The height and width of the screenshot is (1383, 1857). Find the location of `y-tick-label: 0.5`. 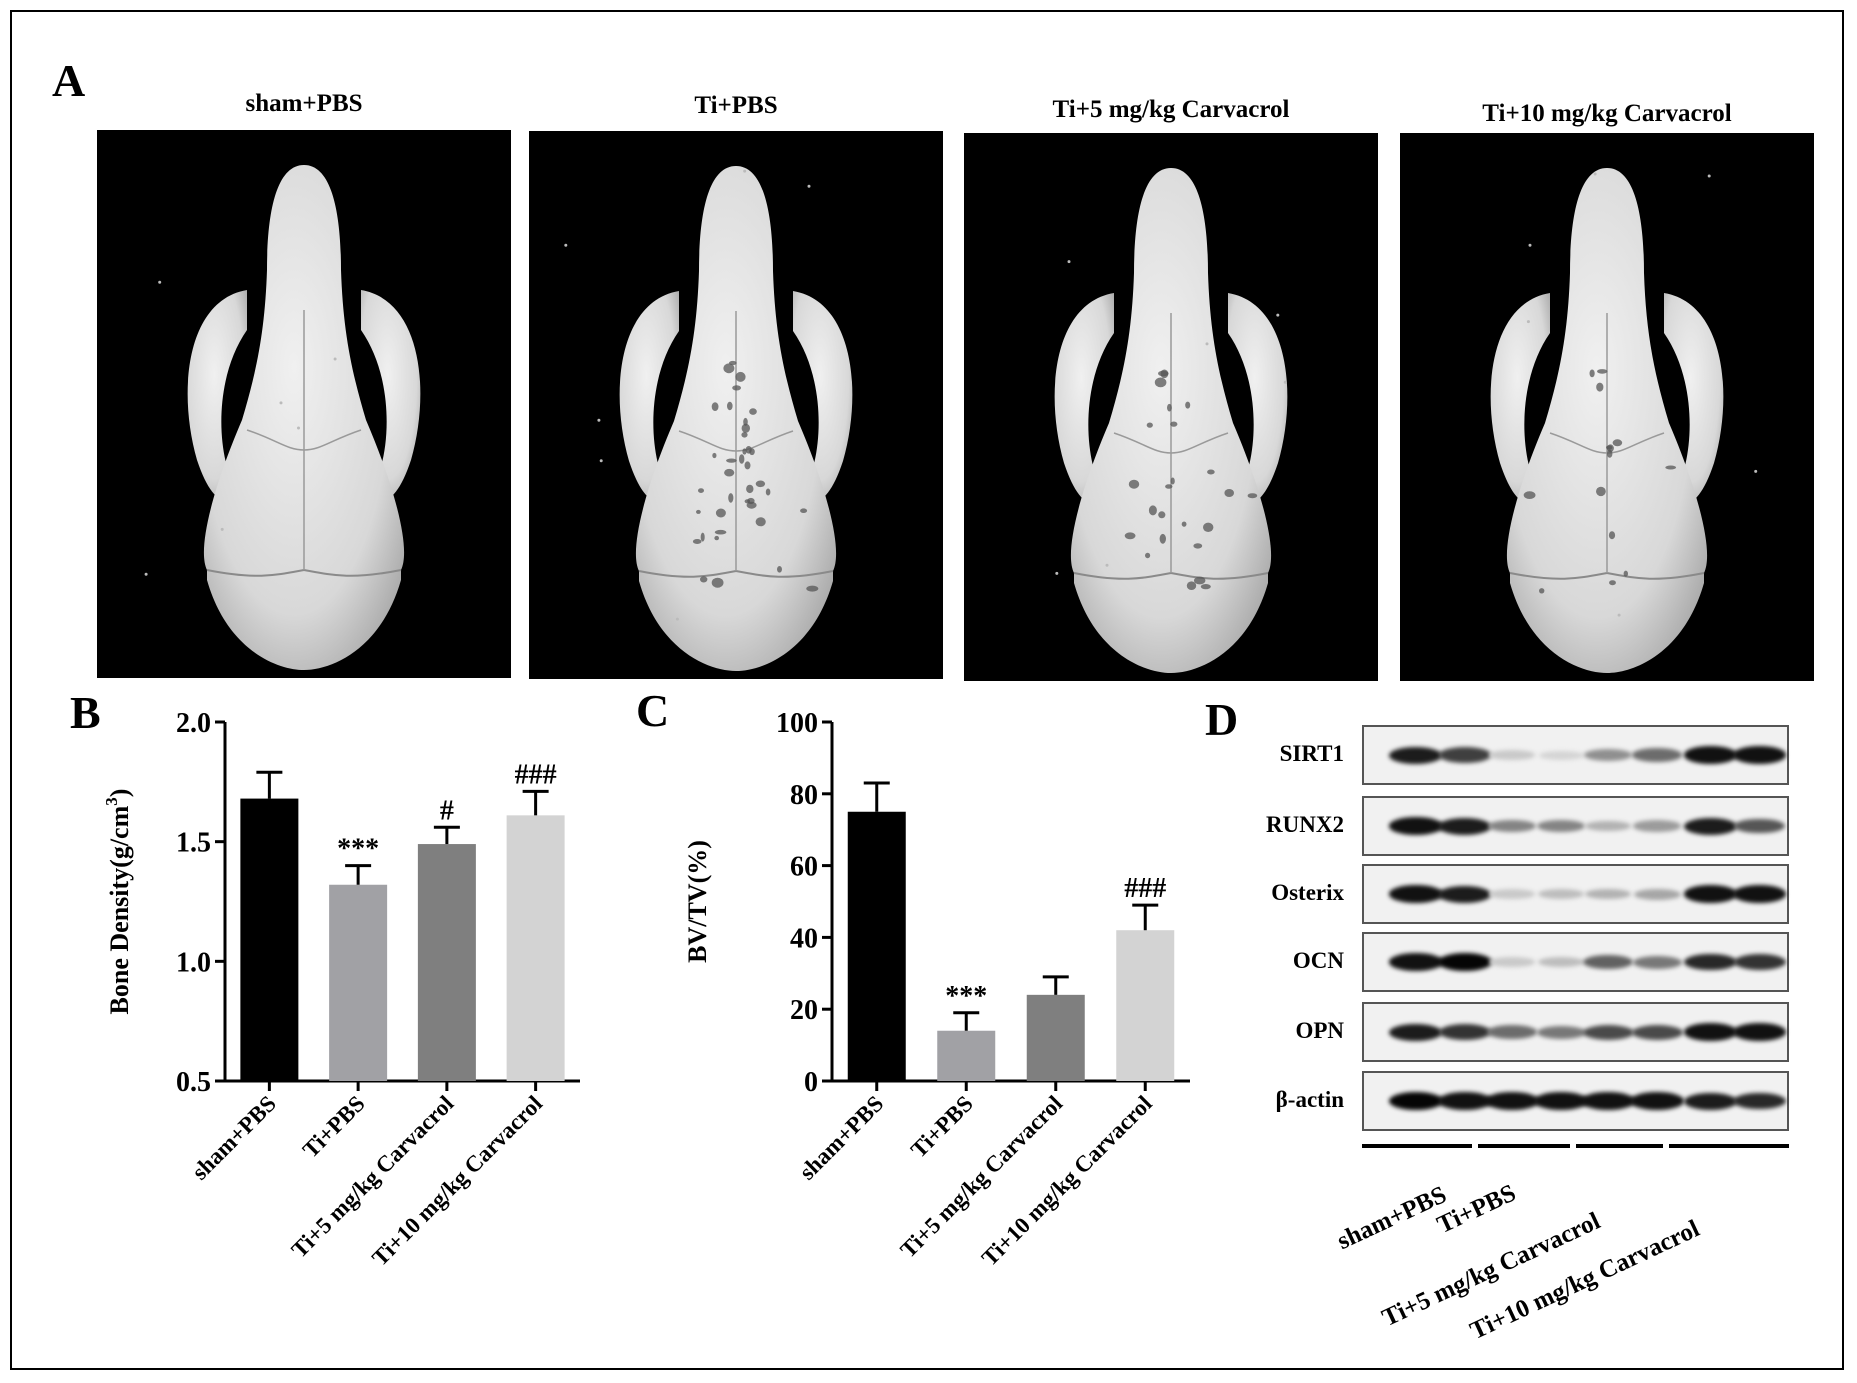

y-tick-label: 0.5 is located at coordinates (193, 1082).